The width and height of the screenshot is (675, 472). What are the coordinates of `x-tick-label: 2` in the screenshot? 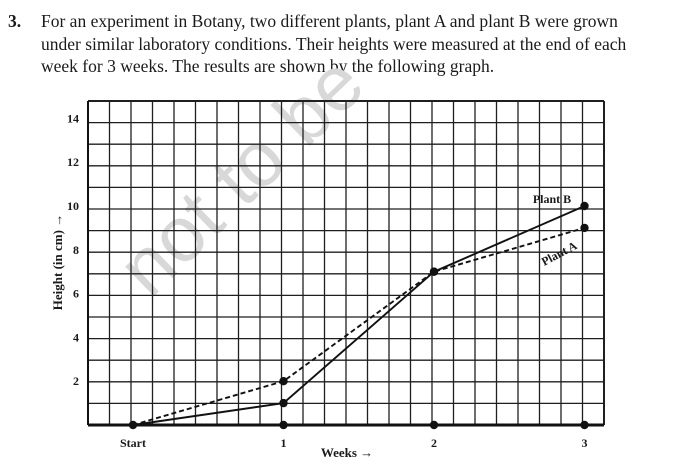 It's located at (434, 443).